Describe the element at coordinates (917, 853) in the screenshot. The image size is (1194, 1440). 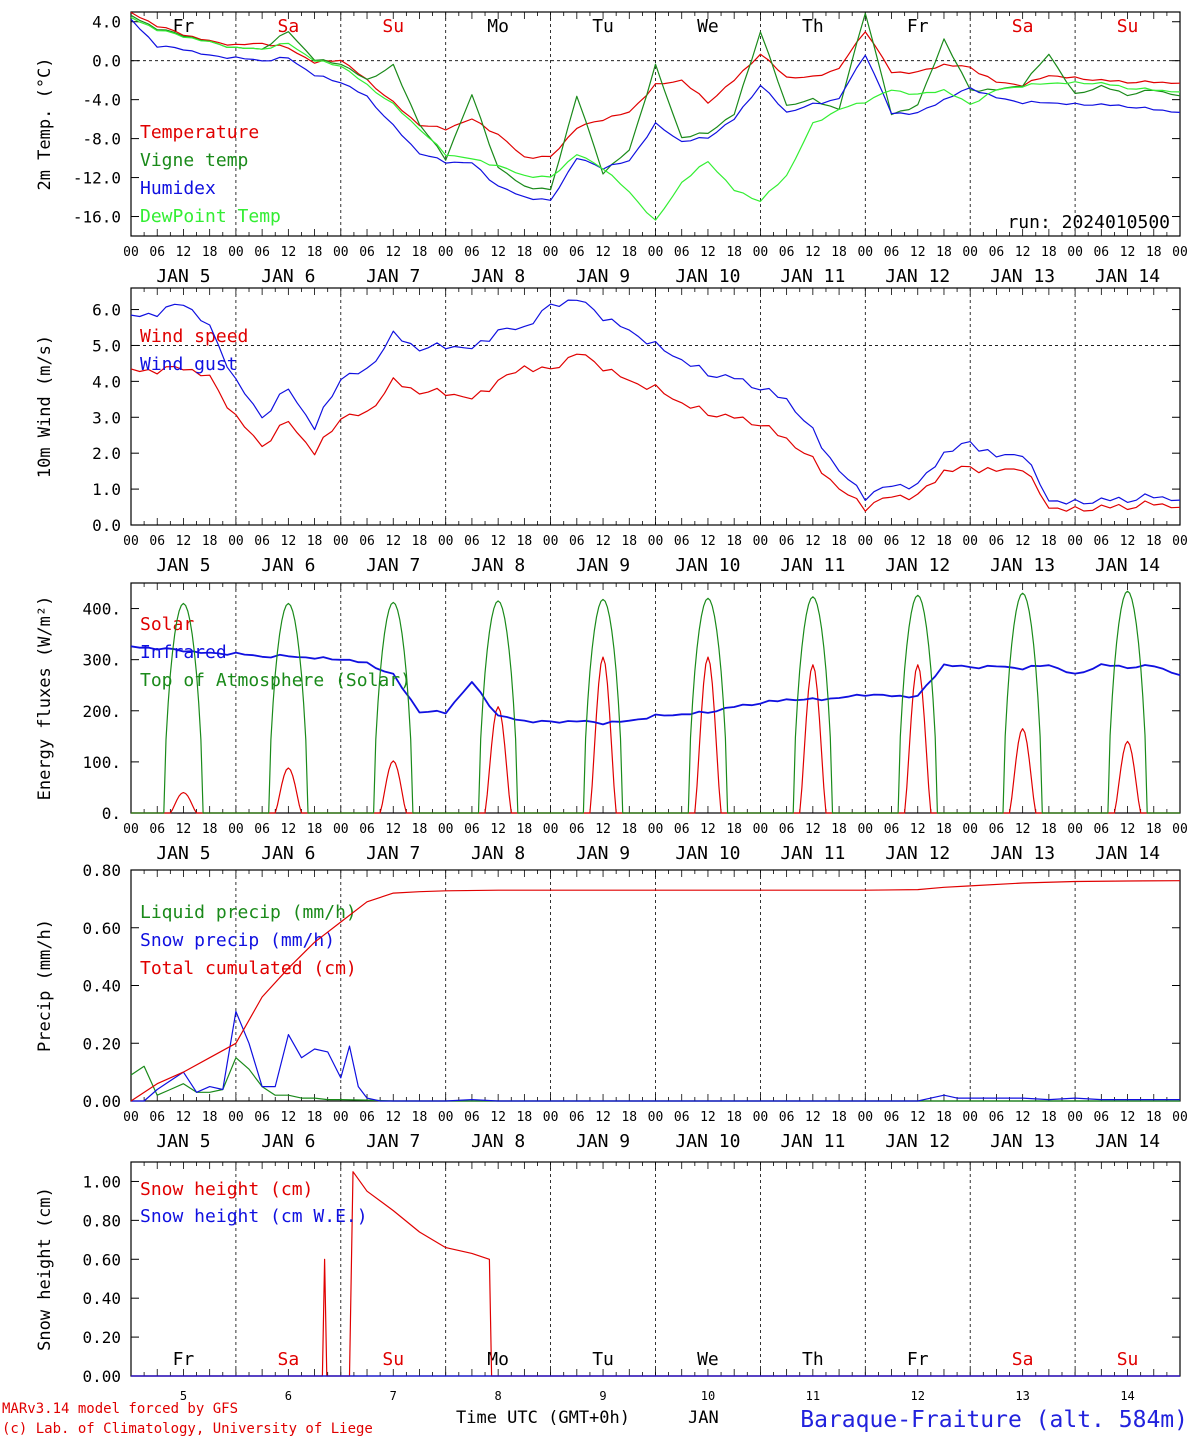
I see `x-date-label: JAN 12` at that location.